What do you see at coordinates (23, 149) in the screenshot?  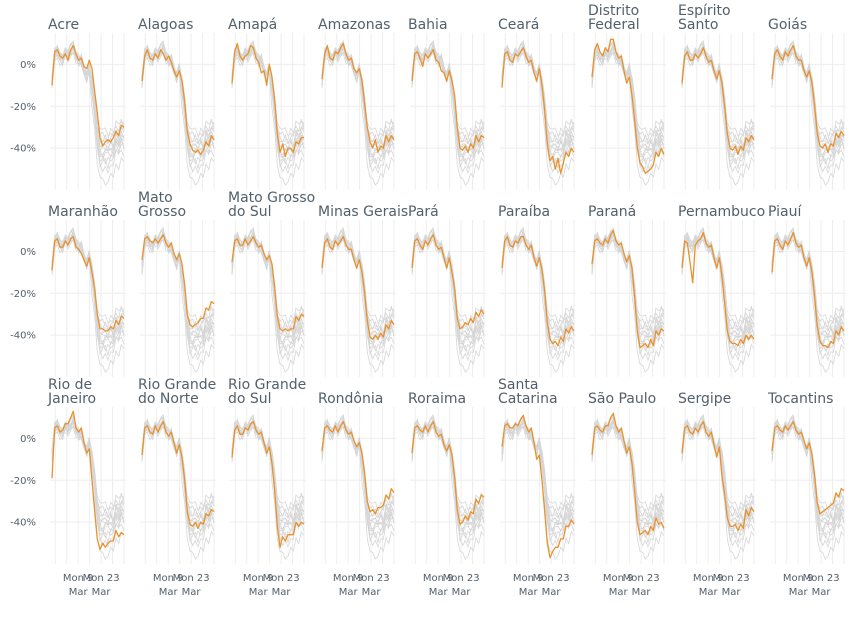 I see `y-tick-label: -40%` at bounding box center [23, 149].